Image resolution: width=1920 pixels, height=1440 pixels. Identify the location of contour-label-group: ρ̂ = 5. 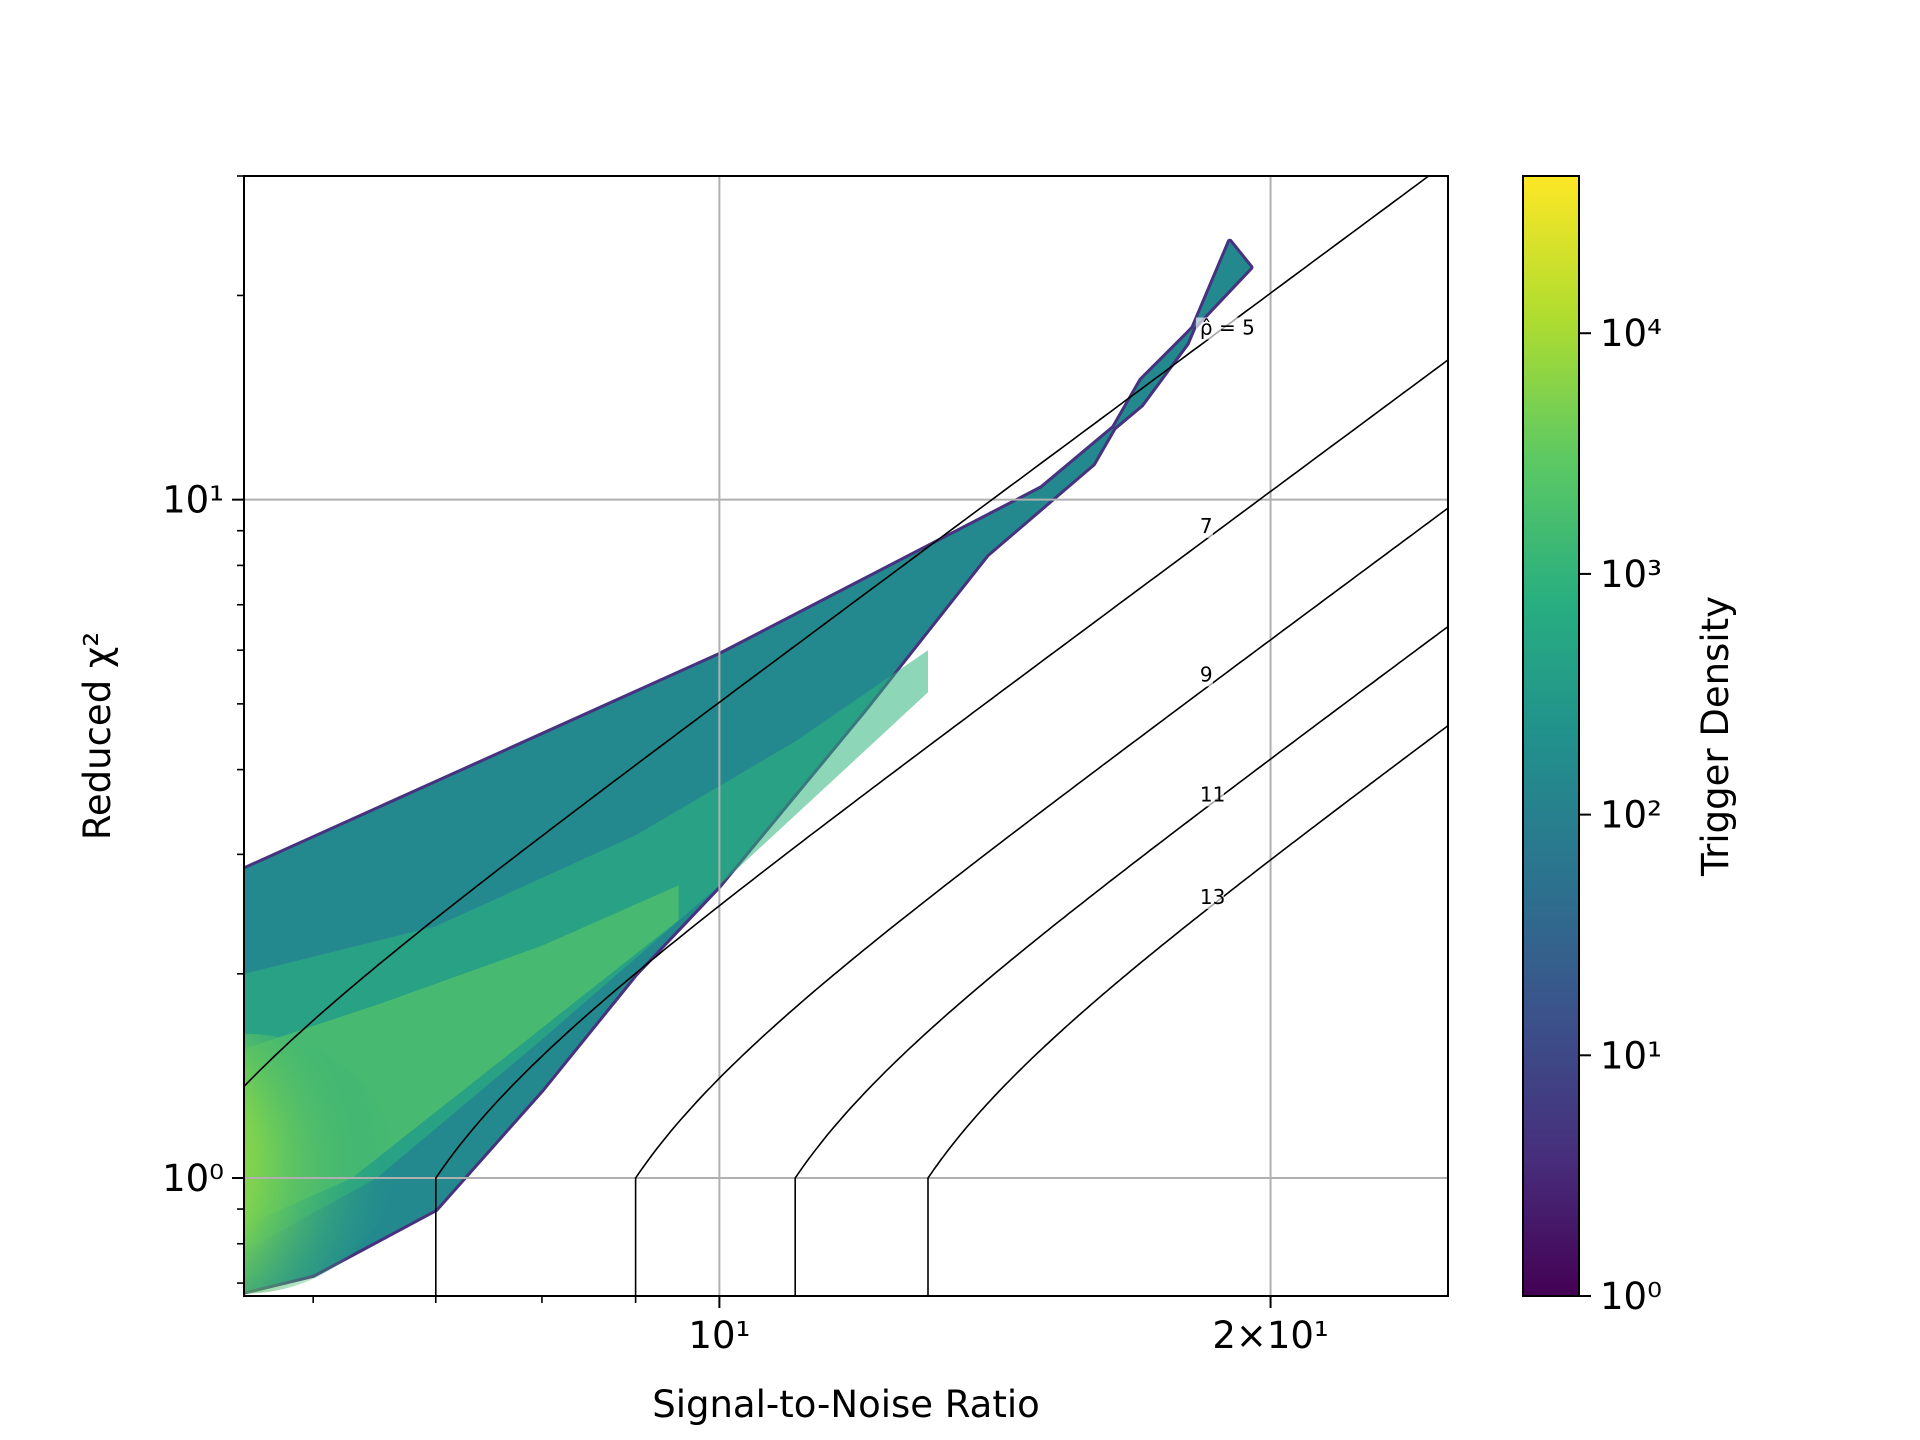
(1231, 327).